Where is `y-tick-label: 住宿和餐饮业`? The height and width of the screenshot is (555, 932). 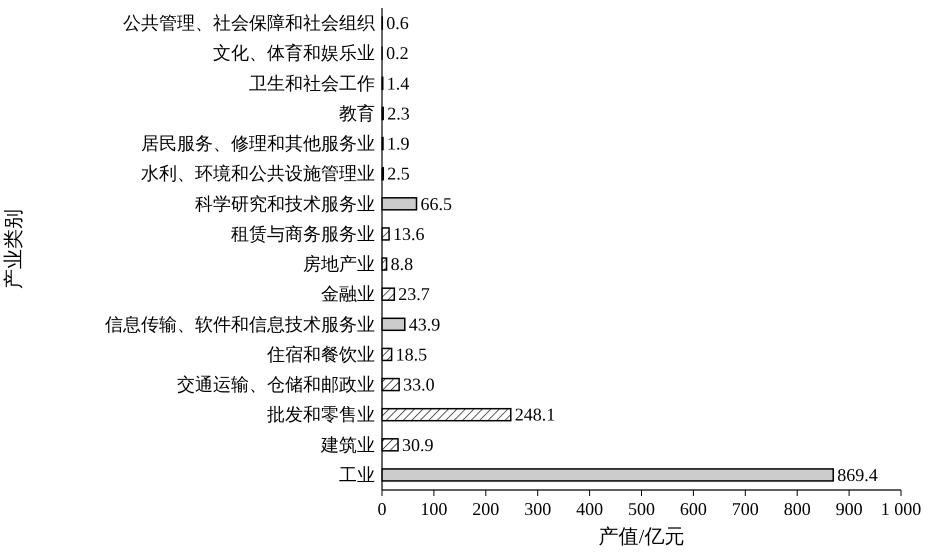 y-tick-label: 住宿和餐饮业 is located at coordinates (320, 354).